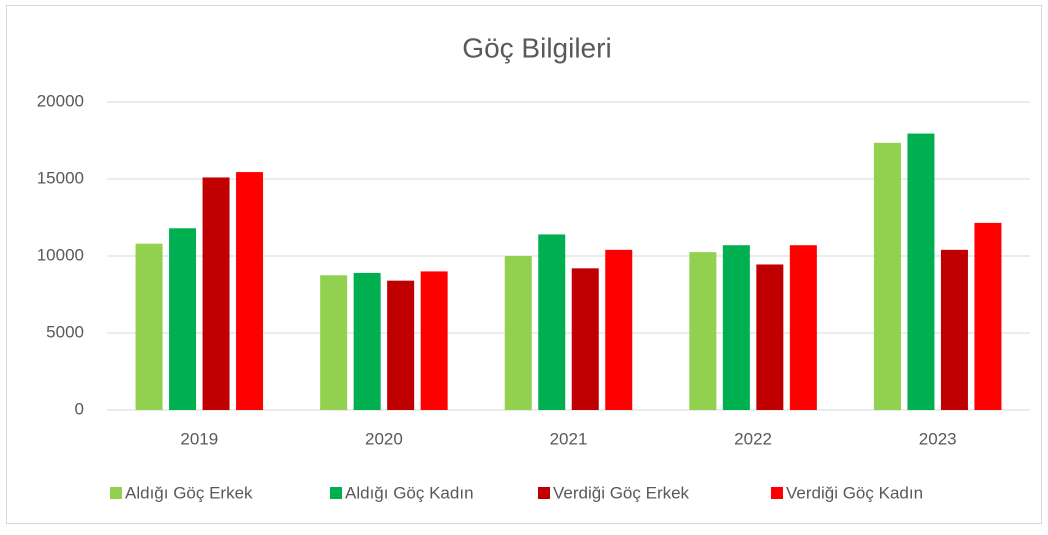 The image size is (1048, 535). I want to click on legend-label: Aldığı Göç Erkek, so click(189, 492).